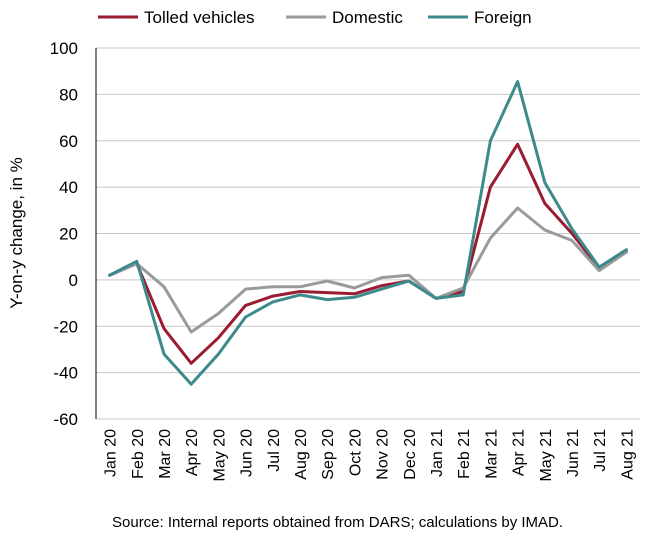 The image size is (650, 537). Describe the element at coordinates (600, 450) in the screenshot. I see `x-tick-label: Jul 21` at that location.